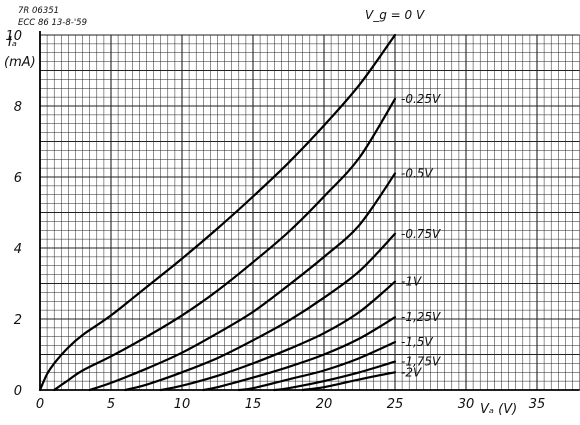 The image size is (580, 425). Describe the element at coordinates (18, 178) in the screenshot. I see `y-tick-label: 6` at that location.